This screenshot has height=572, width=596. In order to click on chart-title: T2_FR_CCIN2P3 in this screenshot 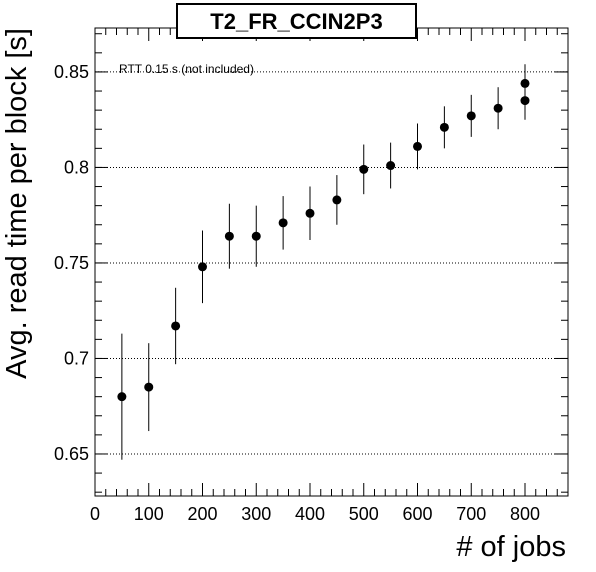, I will do `click(296, 21)`.